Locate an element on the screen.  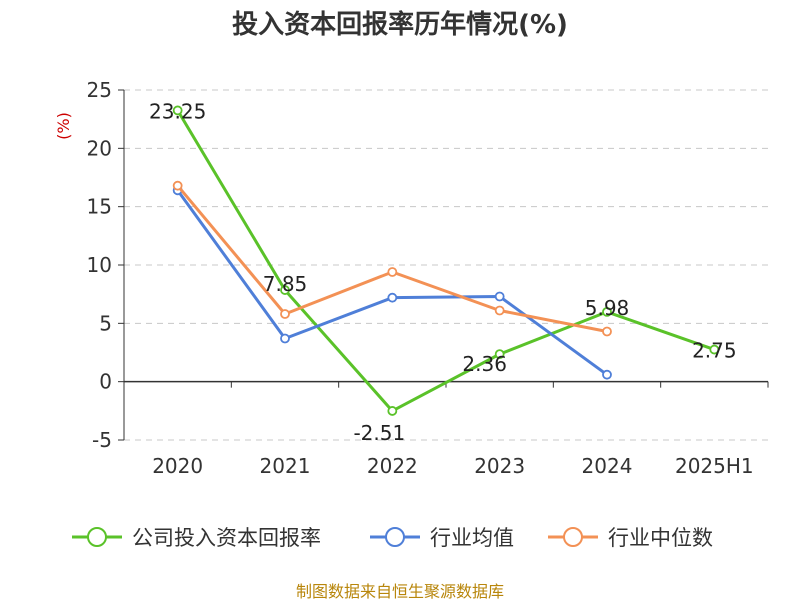
data-label: 2.75 is located at coordinates (714, 351).